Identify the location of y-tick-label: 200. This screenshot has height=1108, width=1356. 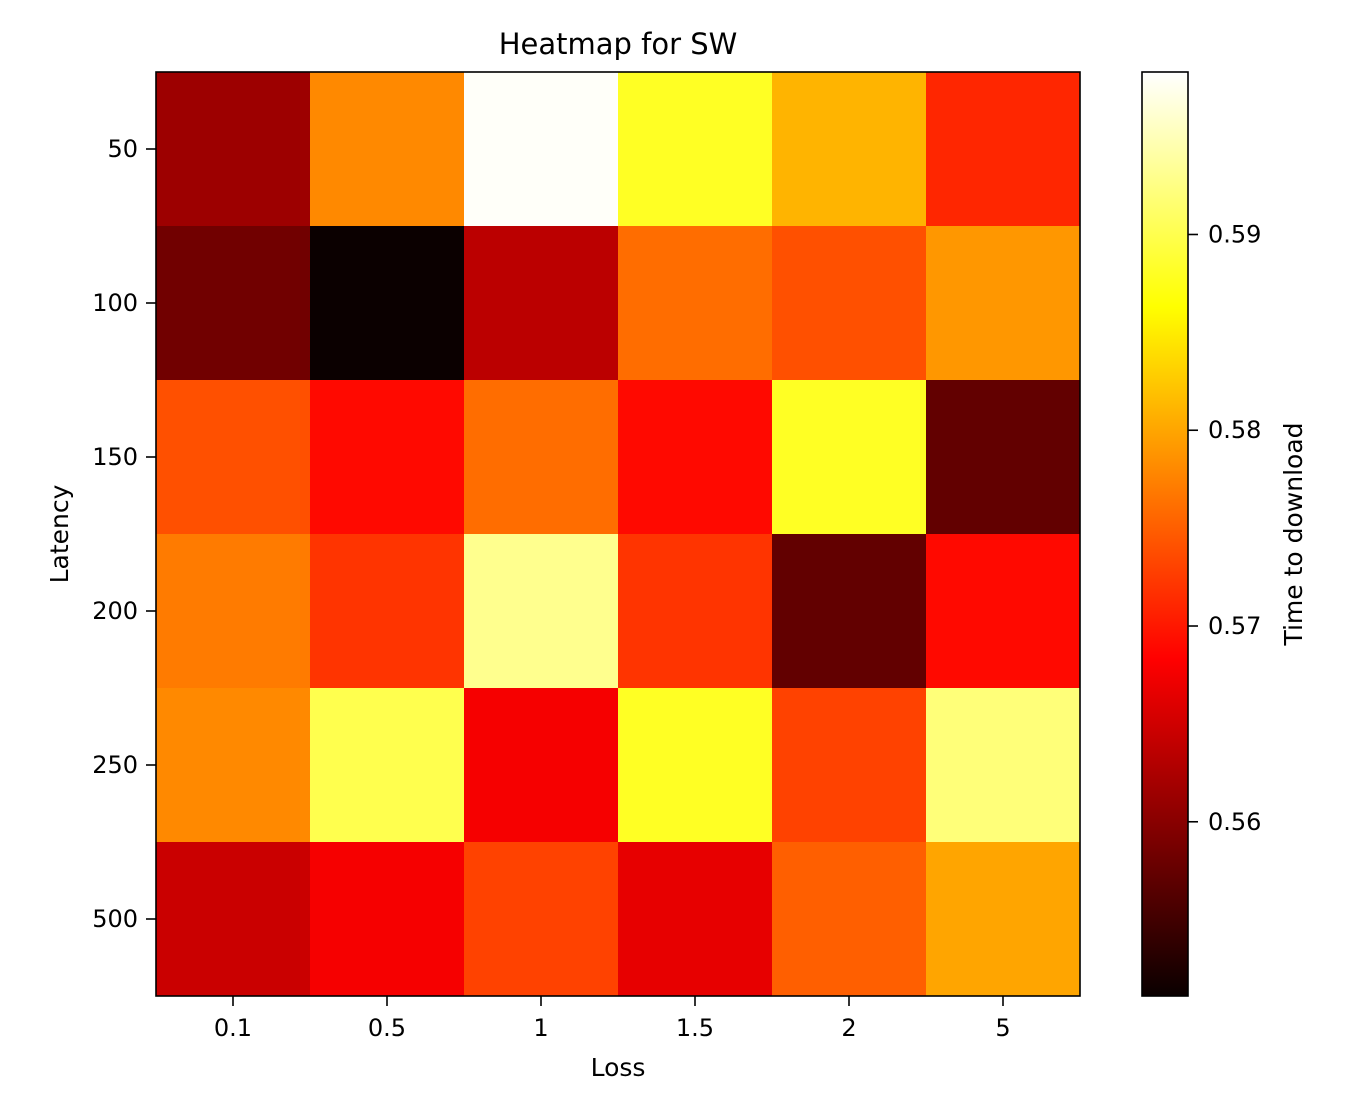
(115, 611).